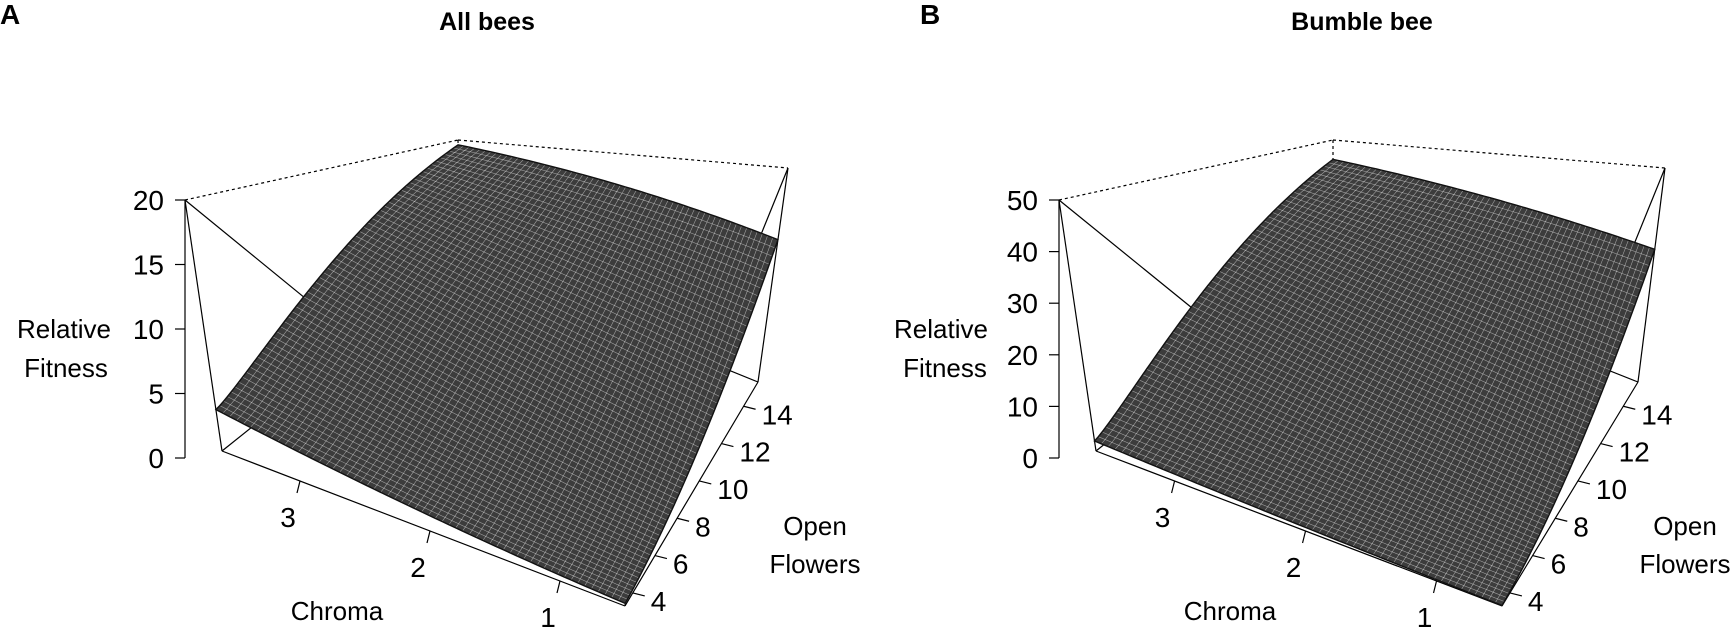 Image resolution: width=1736 pixels, height=629 pixels. What do you see at coordinates (777, 414) in the screenshot?
I see `y-tick-label: 14` at bounding box center [777, 414].